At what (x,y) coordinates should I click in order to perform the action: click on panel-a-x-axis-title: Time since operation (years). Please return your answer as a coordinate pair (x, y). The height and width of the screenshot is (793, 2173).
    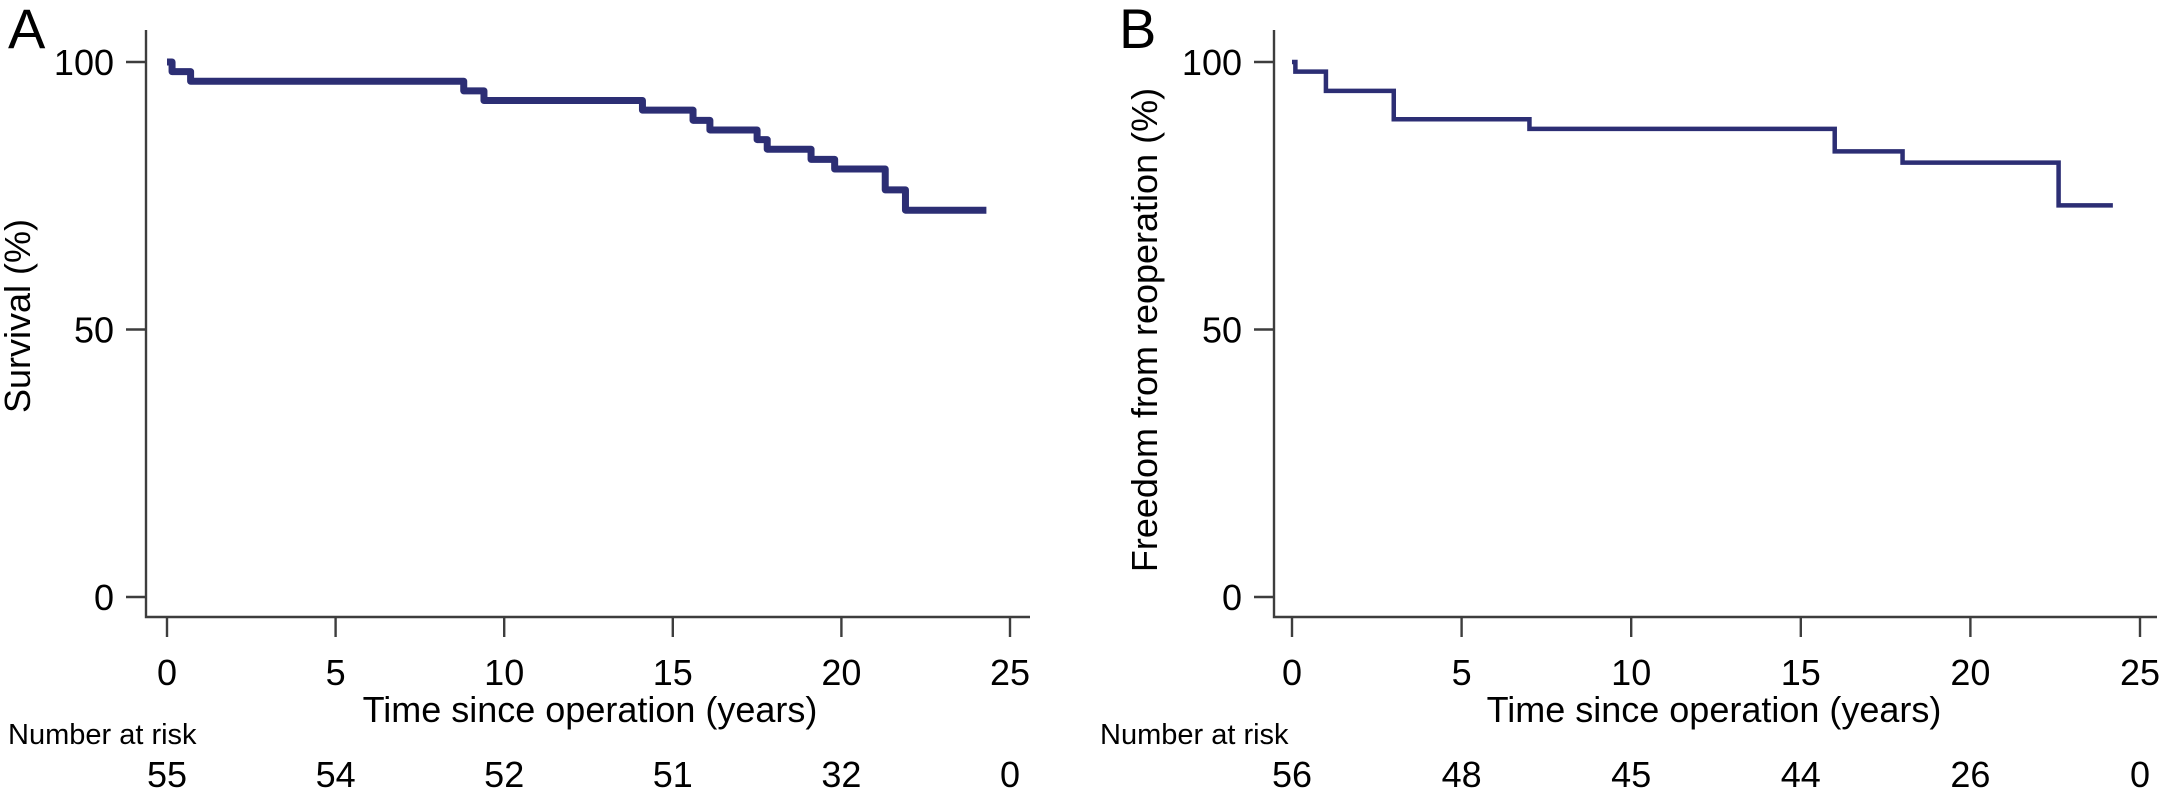
    Looking at the image, I should click on (590, 709).